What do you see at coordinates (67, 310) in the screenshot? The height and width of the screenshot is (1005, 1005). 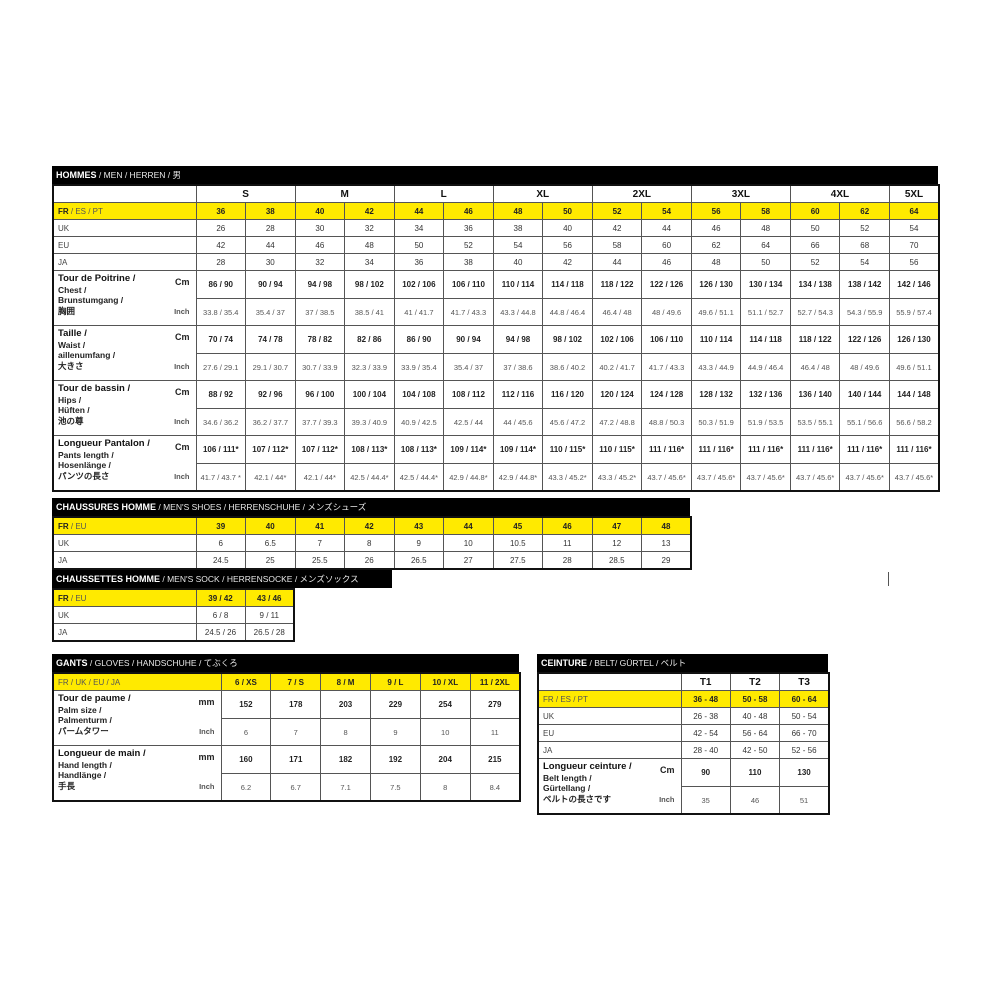 I see `measure-label-line: 胸囲` at bounding box center [67, 310].